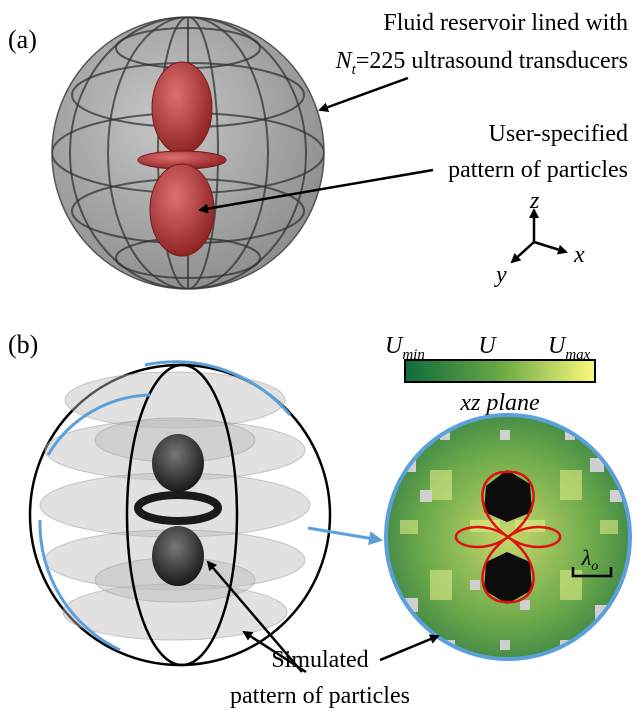 The height and width of the screenshot is (711, 637). Describe the element at coordinates (539, 236) in the screenshot. I see `axis-triad` at that location.